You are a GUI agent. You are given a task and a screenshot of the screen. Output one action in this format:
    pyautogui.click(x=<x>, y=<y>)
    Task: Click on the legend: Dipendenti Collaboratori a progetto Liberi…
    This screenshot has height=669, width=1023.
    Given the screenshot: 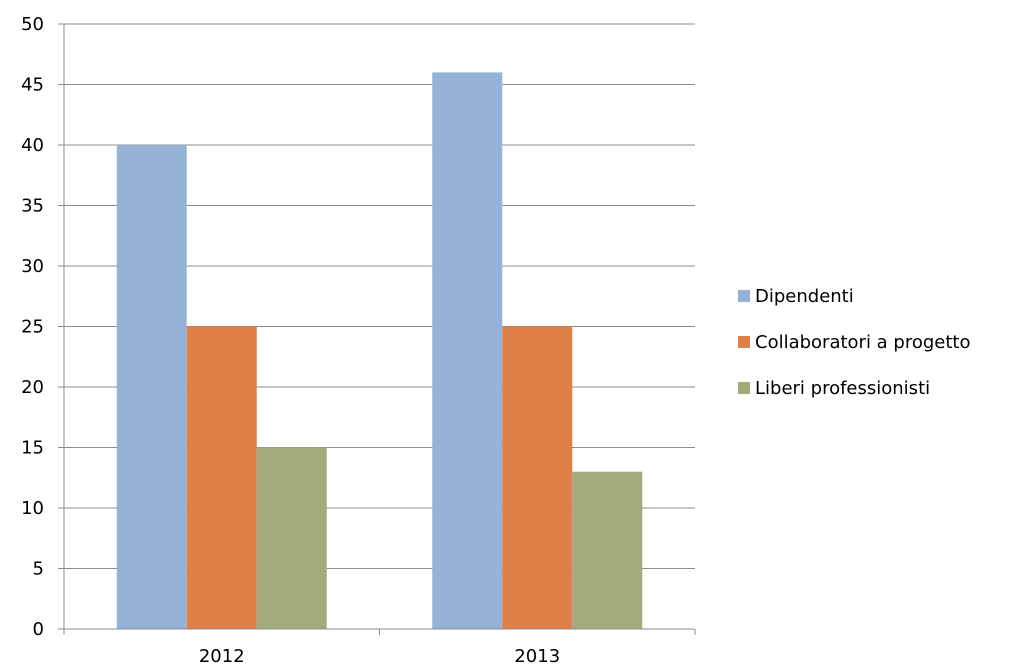 What is the action you would take?
    pyautogui.click(x=854, y=342)
    